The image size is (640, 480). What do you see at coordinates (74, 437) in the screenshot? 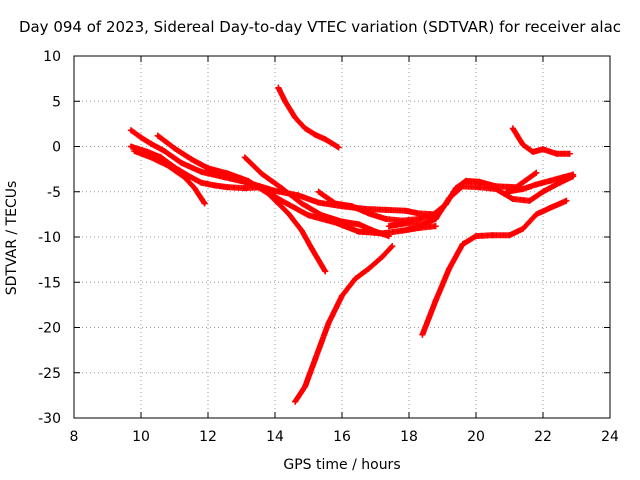
I see `x-tick-label: 8` at bounding box center [74, 437].